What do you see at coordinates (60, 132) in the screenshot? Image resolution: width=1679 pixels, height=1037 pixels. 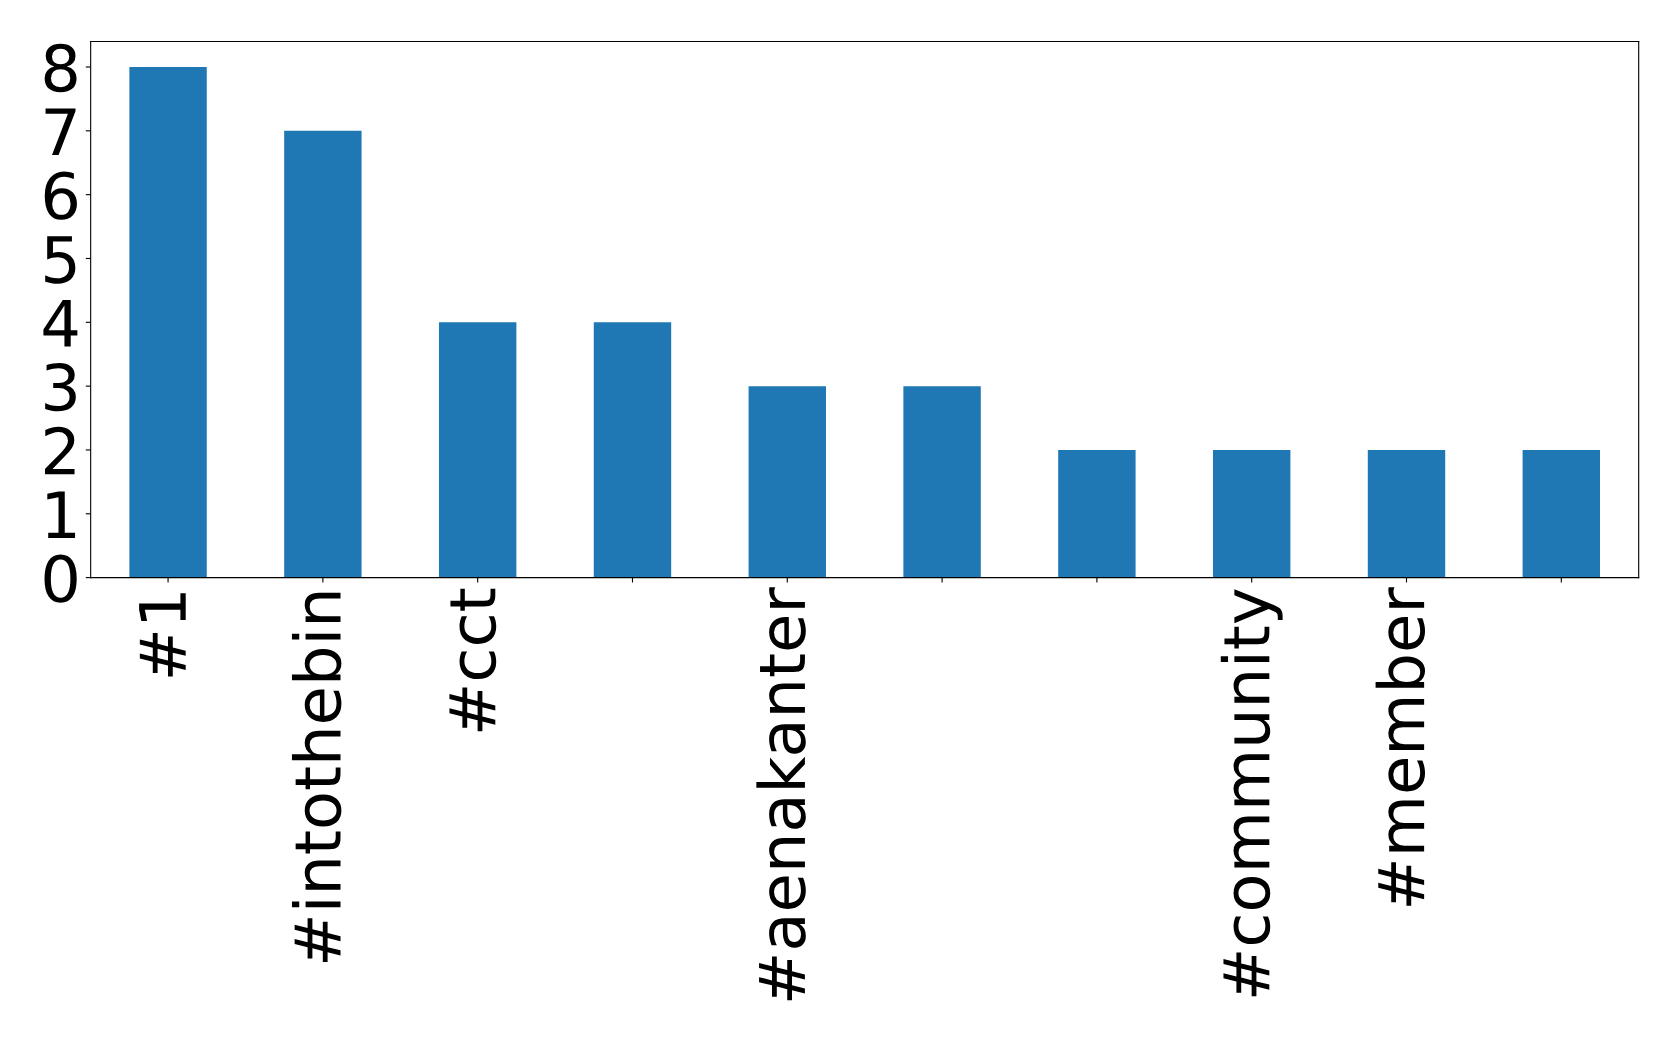 I see `y-tick-label: 7` at bounding box center [60, 132].